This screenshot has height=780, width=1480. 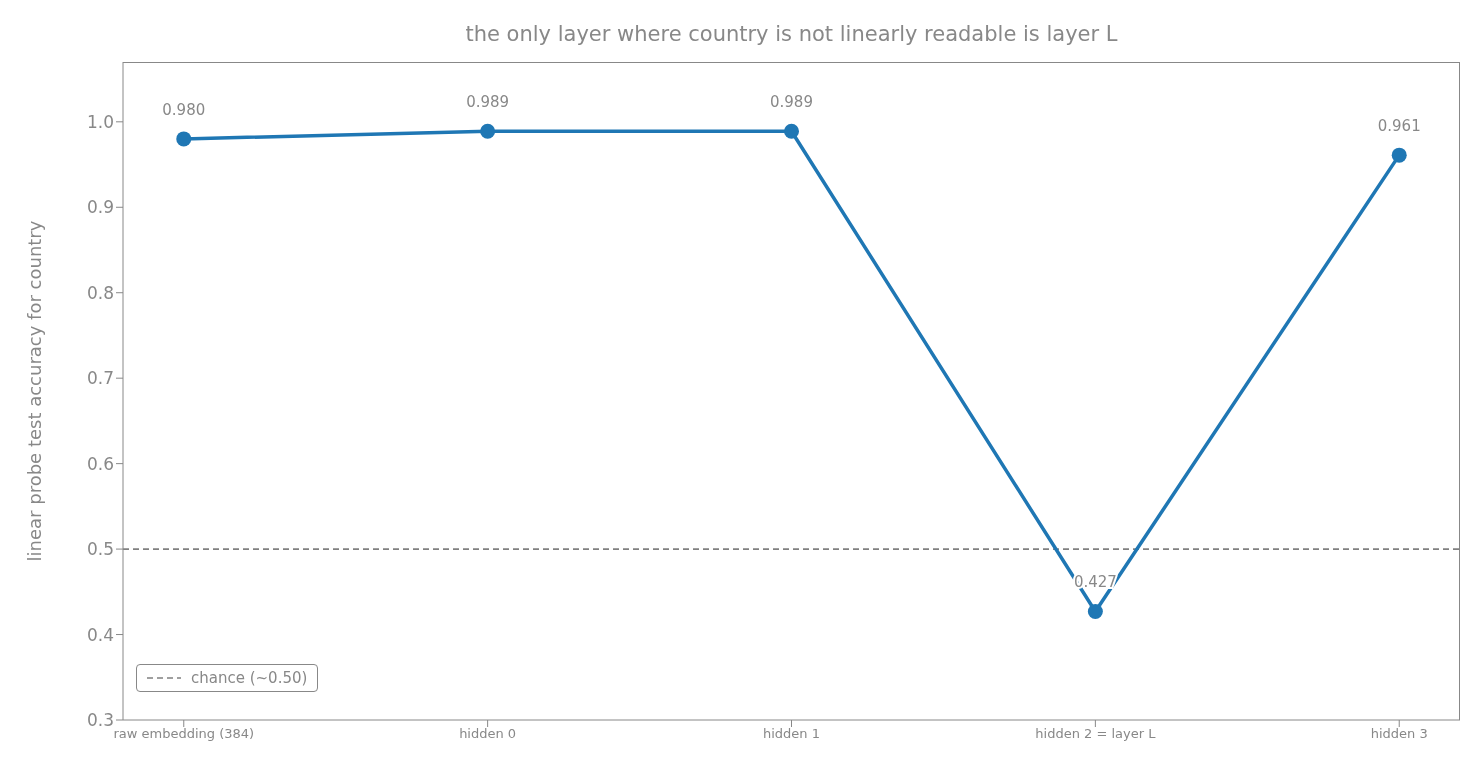 I want to click on data-label: 0.980, so click(x=184, y=109).